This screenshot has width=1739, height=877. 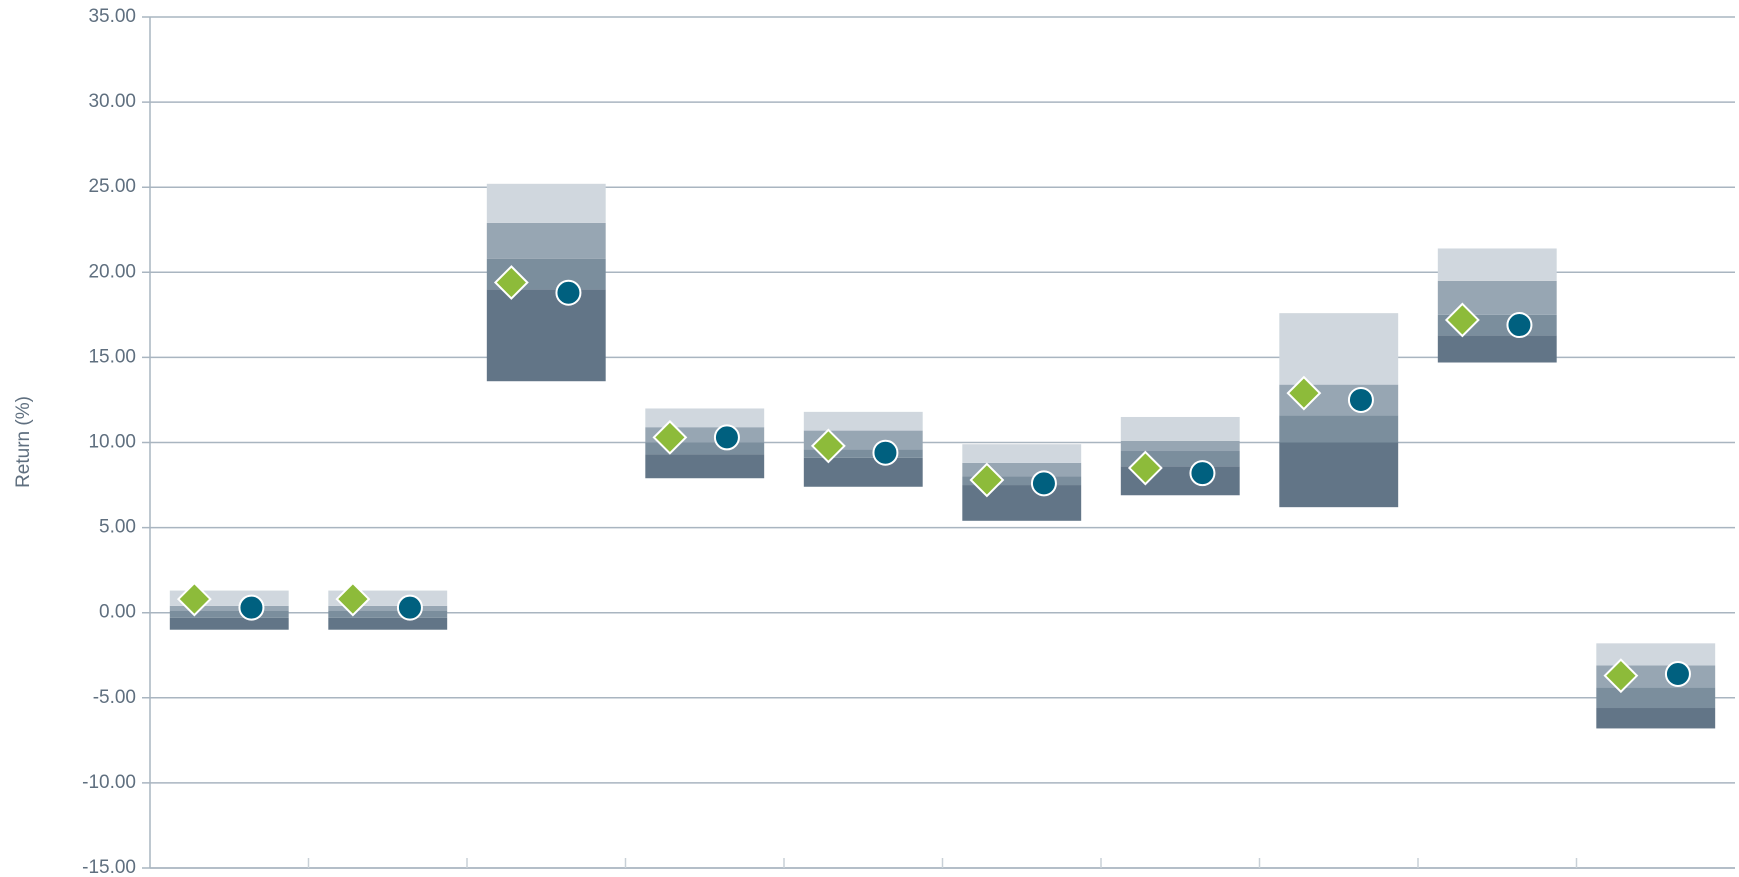 I want to click on y-tick-label: 30.00, so click(x=112, y=101).